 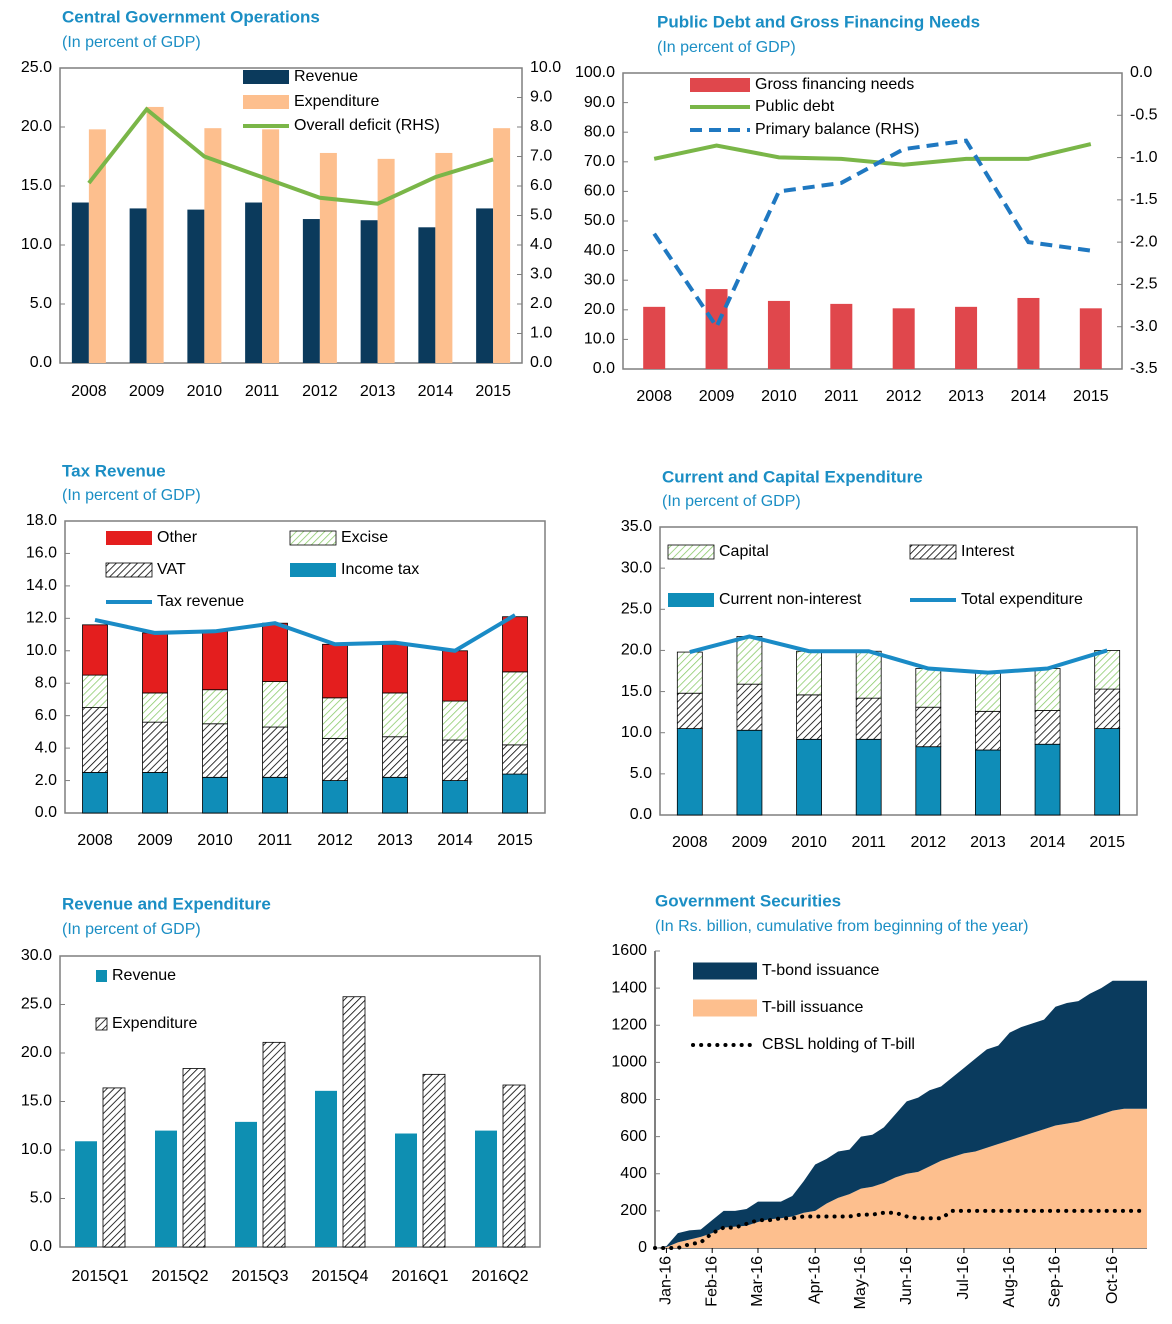 What do you see at coordinates (1144, 284) in the screenshot?
I see `y2-tick-label: -2.5` at bounding box center [1144, 284].